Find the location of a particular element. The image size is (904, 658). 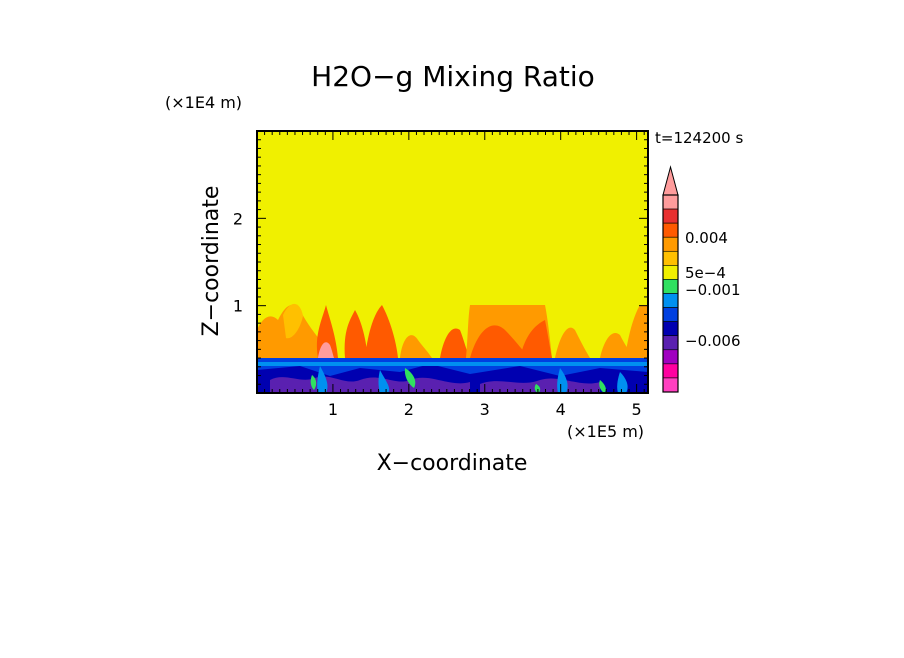

colorbar: 0.004 5e−4−0.001 −0.006 is located at coordinates (701, 279).